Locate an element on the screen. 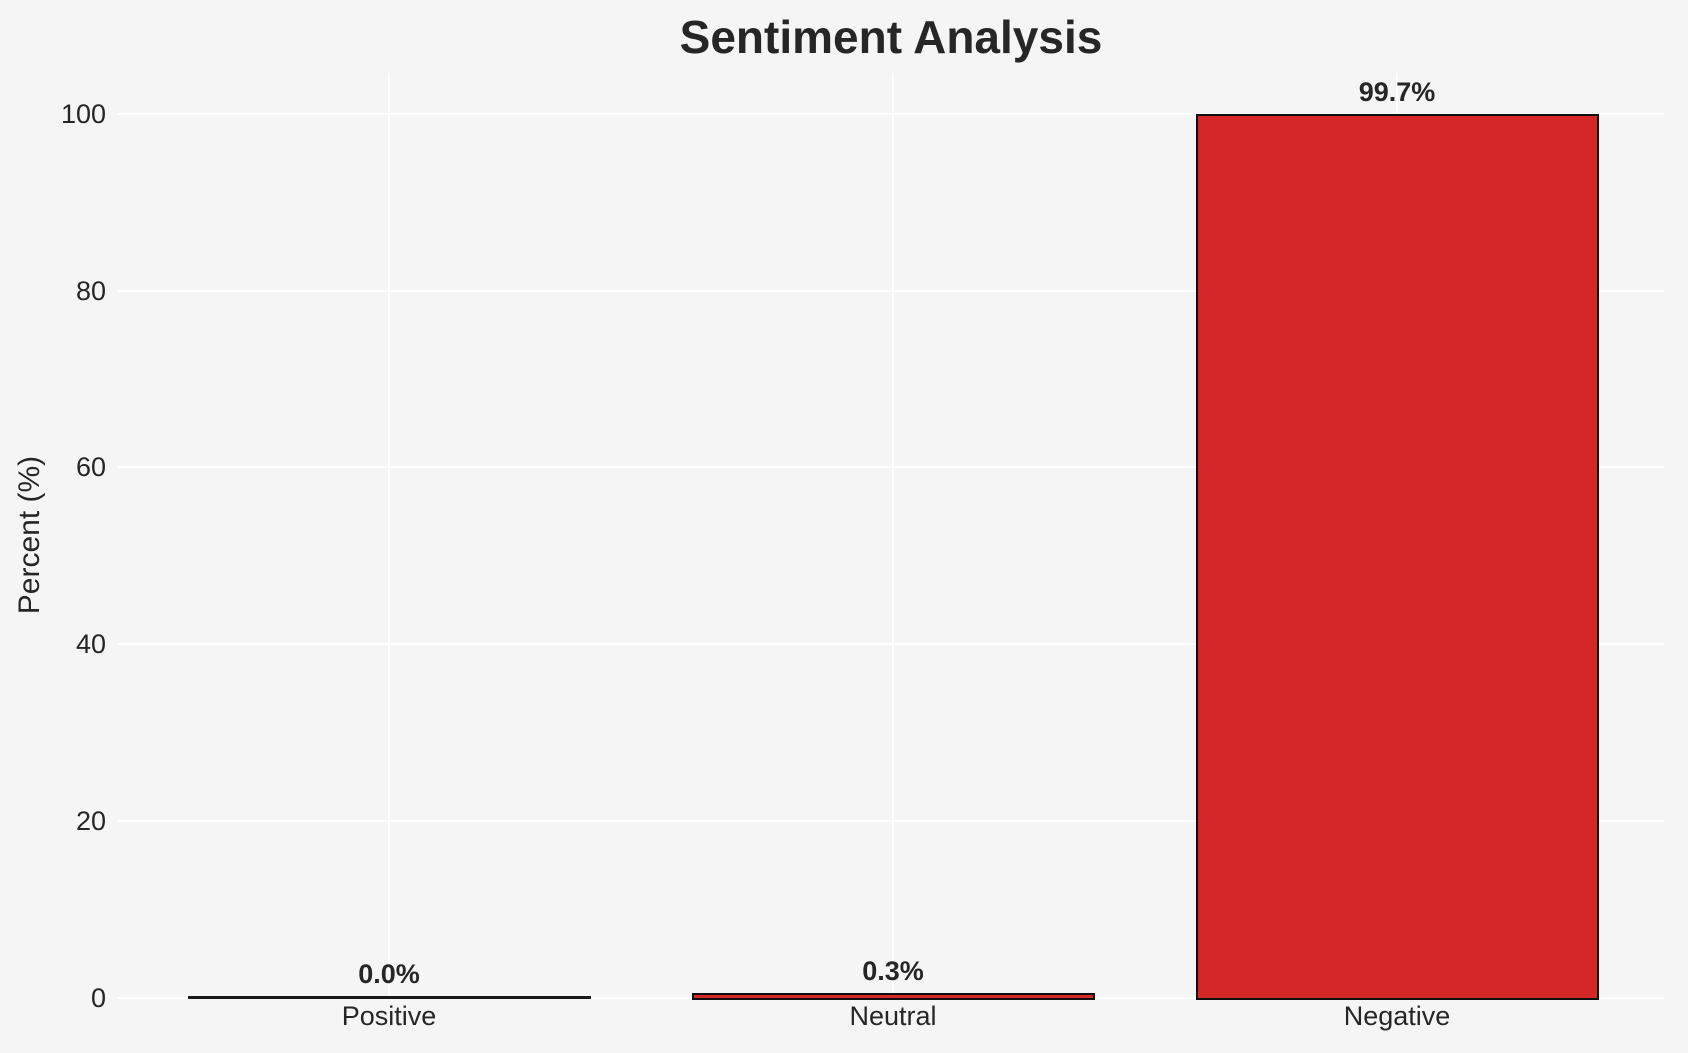  x-tick-label: Positive is located at coordinates (389, 1016).